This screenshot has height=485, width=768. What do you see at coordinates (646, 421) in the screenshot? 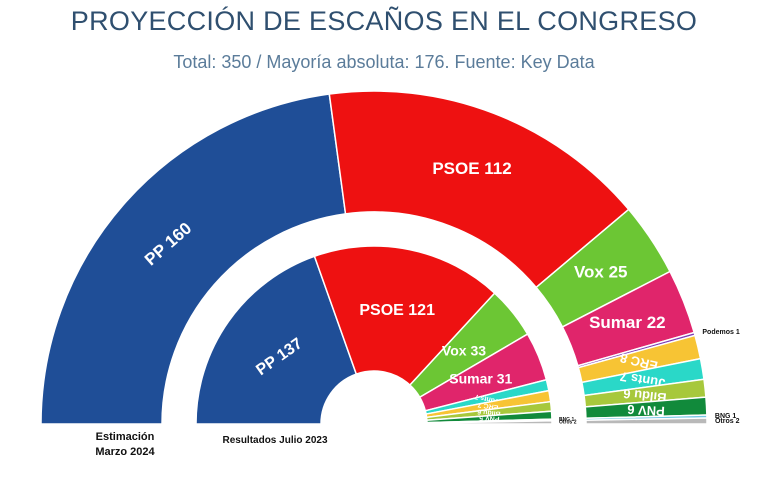
I see `outer-slice-otros` at bounding box center [646, 421].